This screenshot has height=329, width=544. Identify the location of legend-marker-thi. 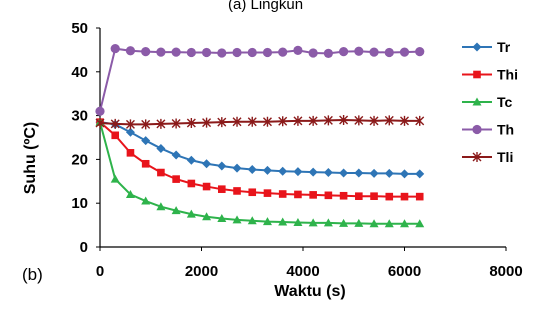
(477, 74).